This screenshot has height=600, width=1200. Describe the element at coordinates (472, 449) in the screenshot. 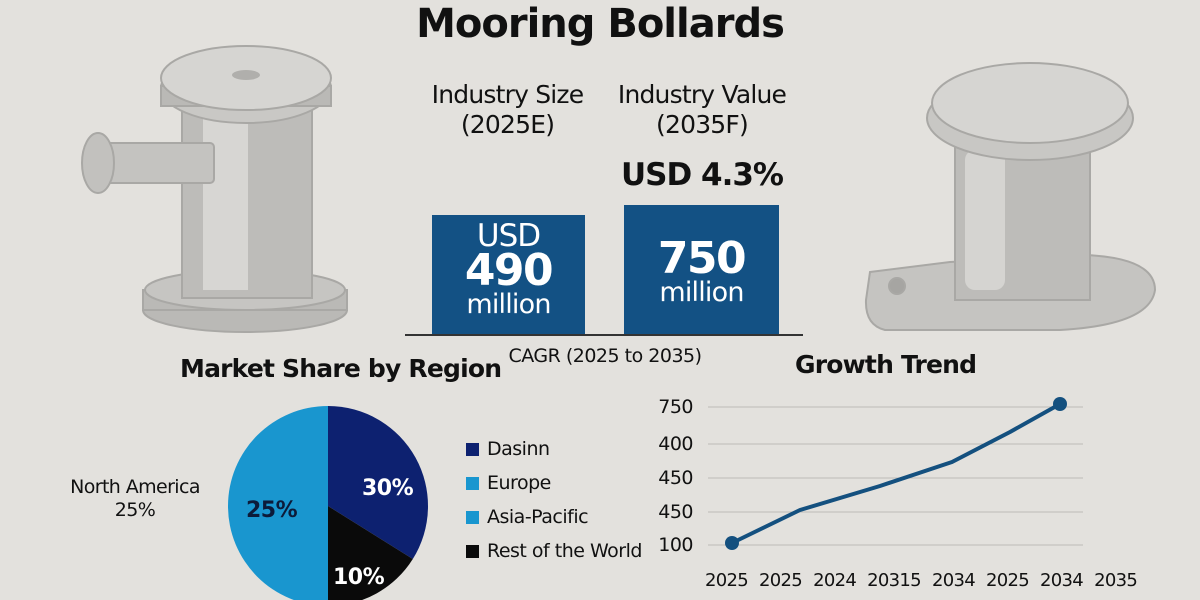

I see `legend-swatch-navy-icon` at that location.